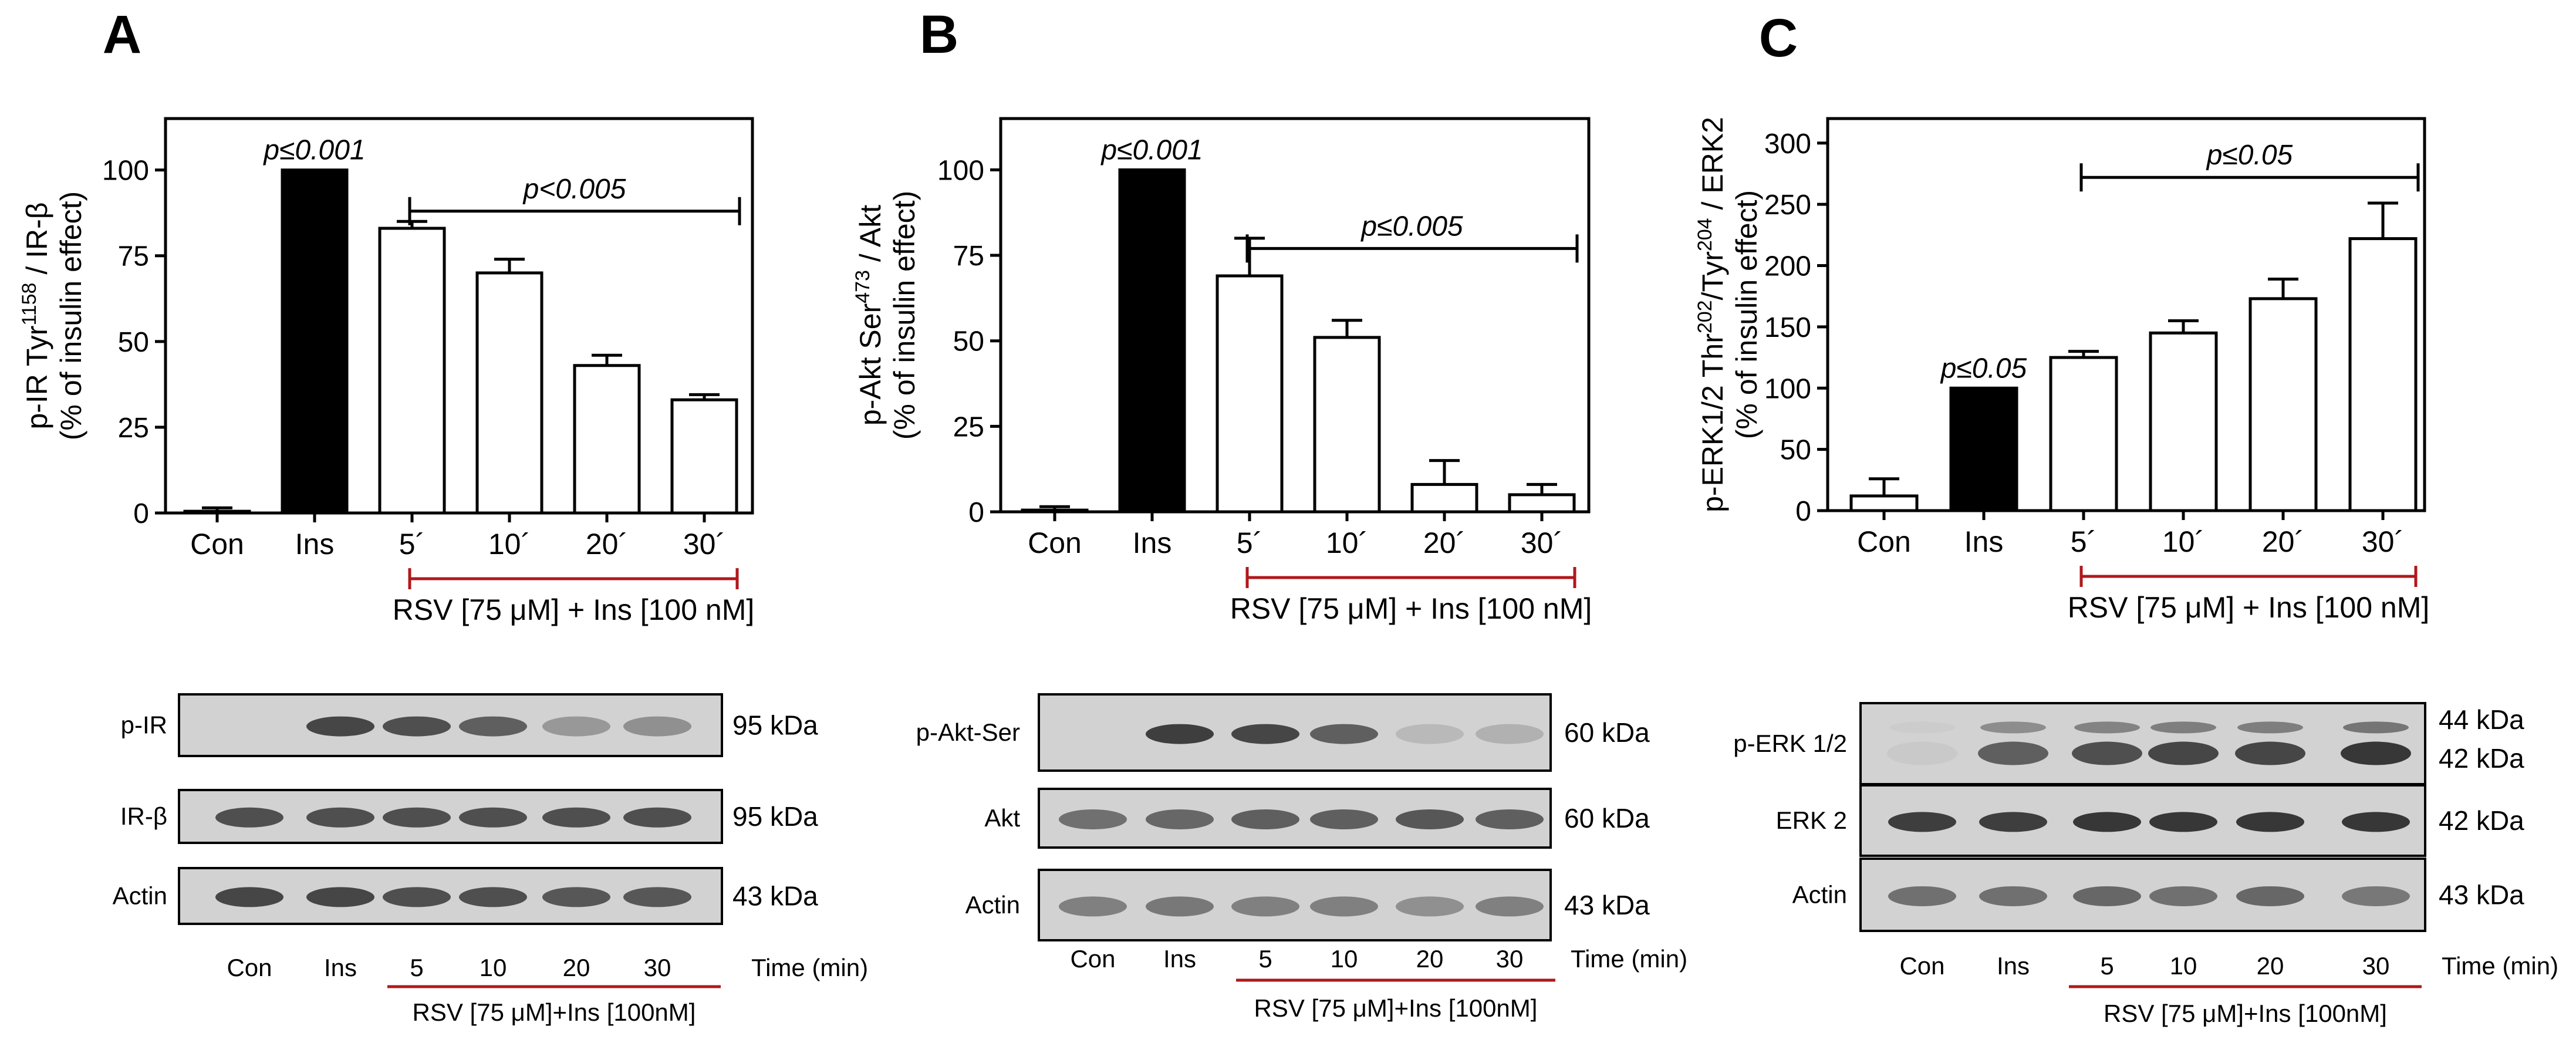 The width and height of the screenshot is (2576, 1043). Describe the element at coordinates (2482, 758) in the screenshot. I see `blot-kda-label-2: 42 kDa` at that location.